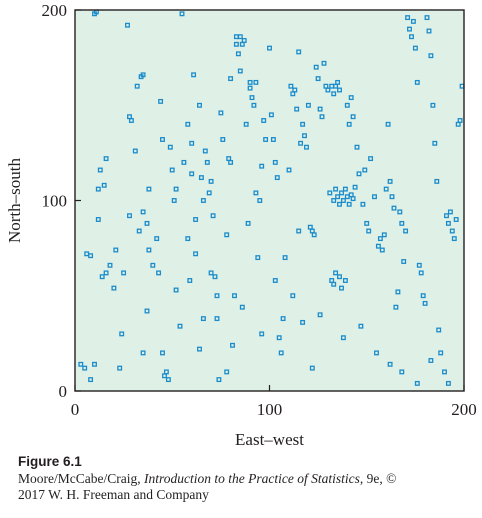  Describe the element at coordinates (55, 201) in the screenshot. I see `y-tick-label: 100` at that location.